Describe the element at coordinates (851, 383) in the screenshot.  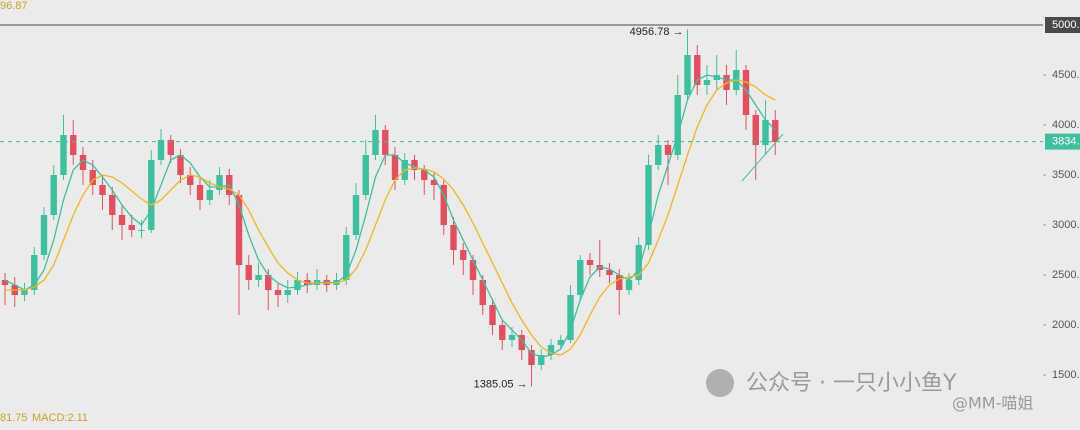
I see `watermark: 公众号 · 一只小小鱼Y` at that location.